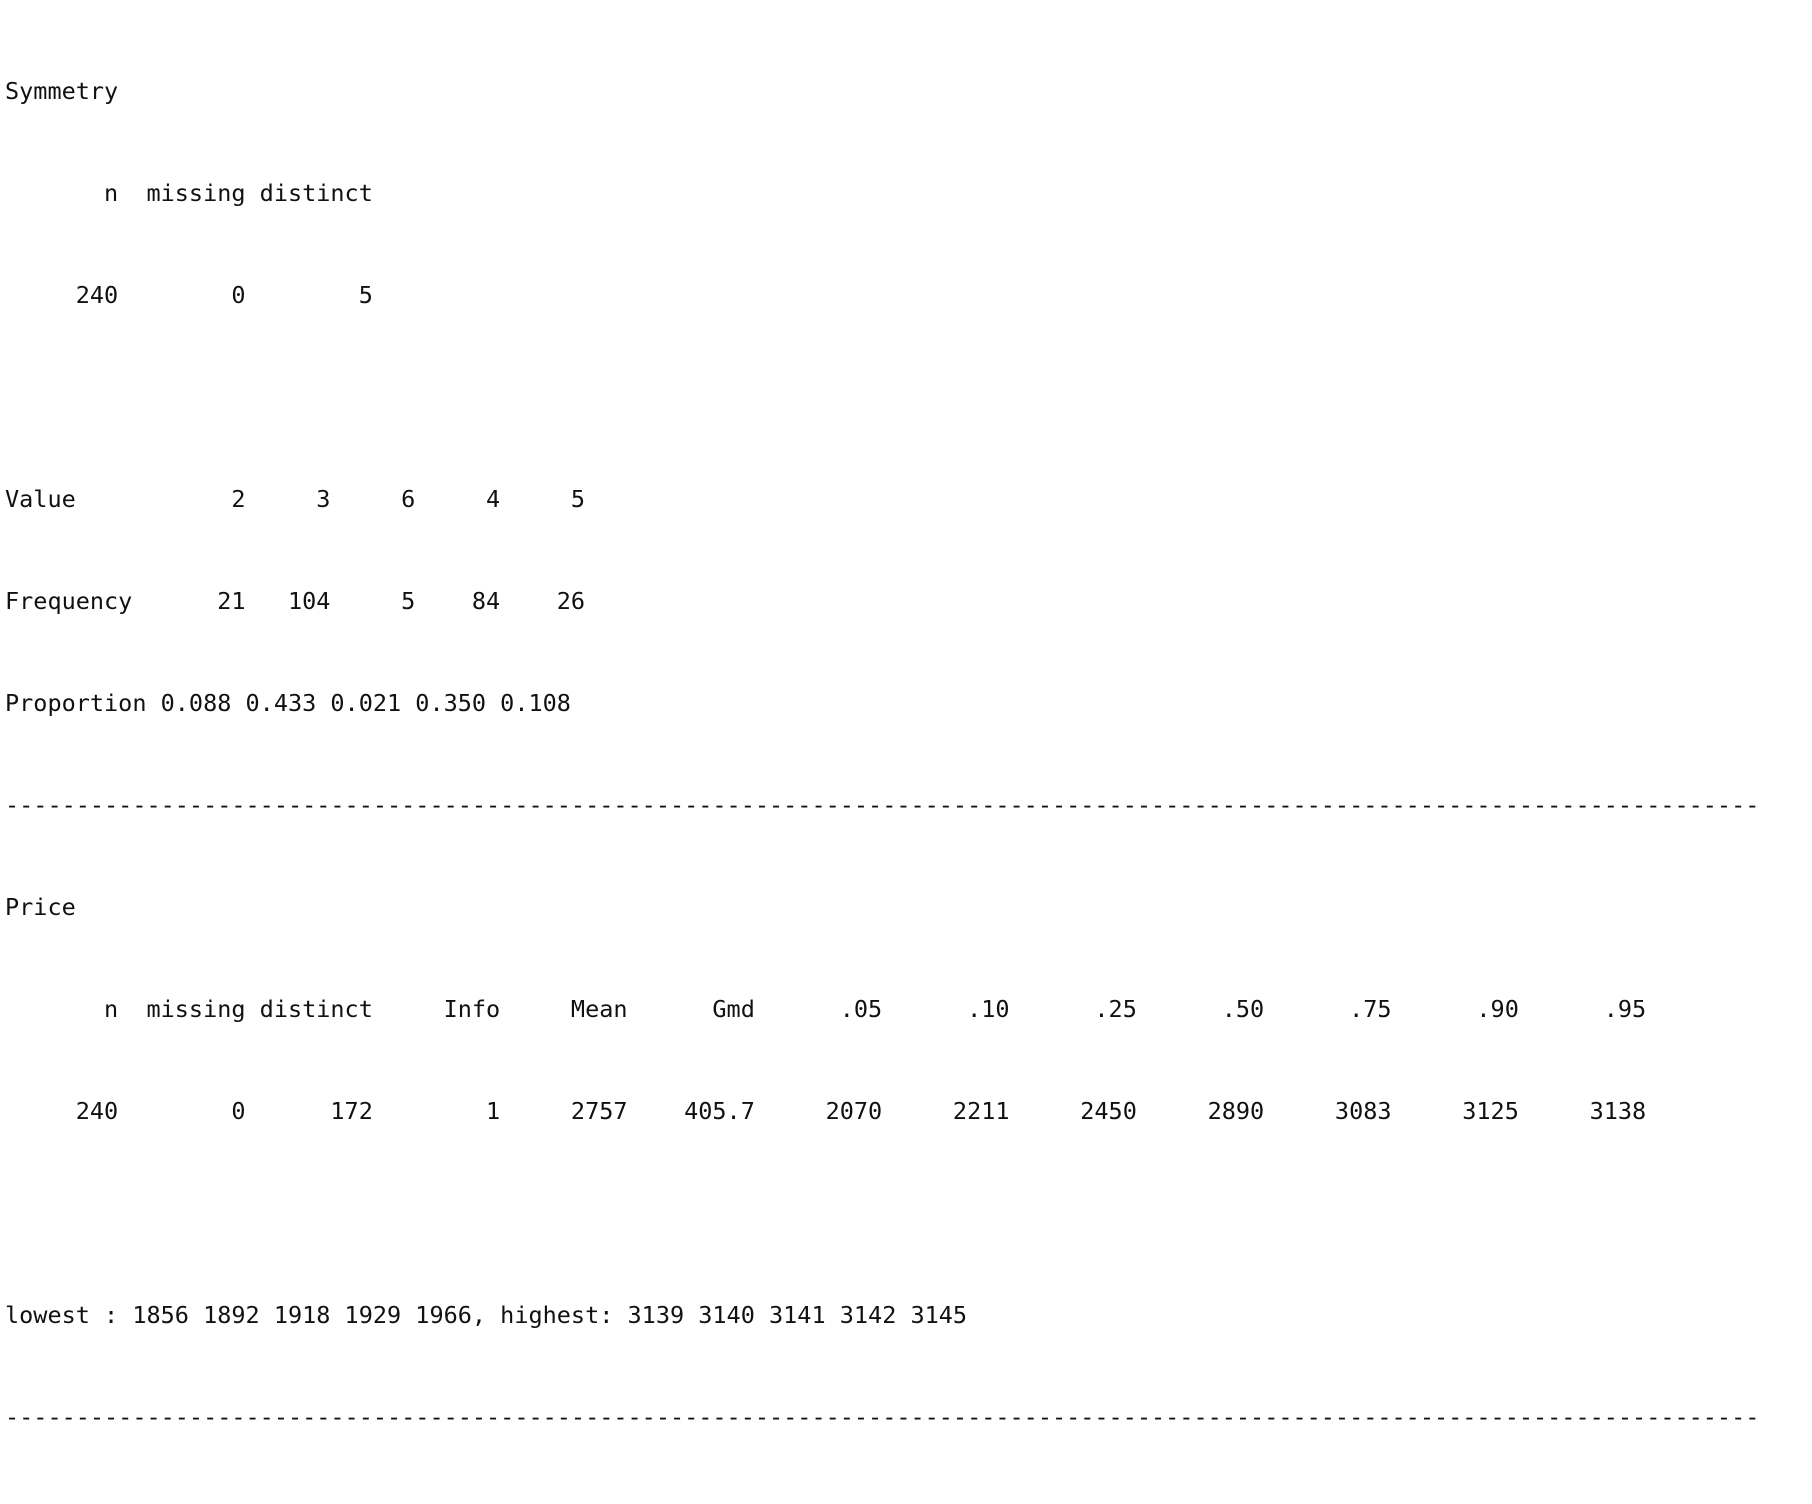 The width and height of the screenshot is (1812, 1504). Describe the element at coordinates (40, 907) in the screenshot. I see `variable-name-price: Price` at that location.